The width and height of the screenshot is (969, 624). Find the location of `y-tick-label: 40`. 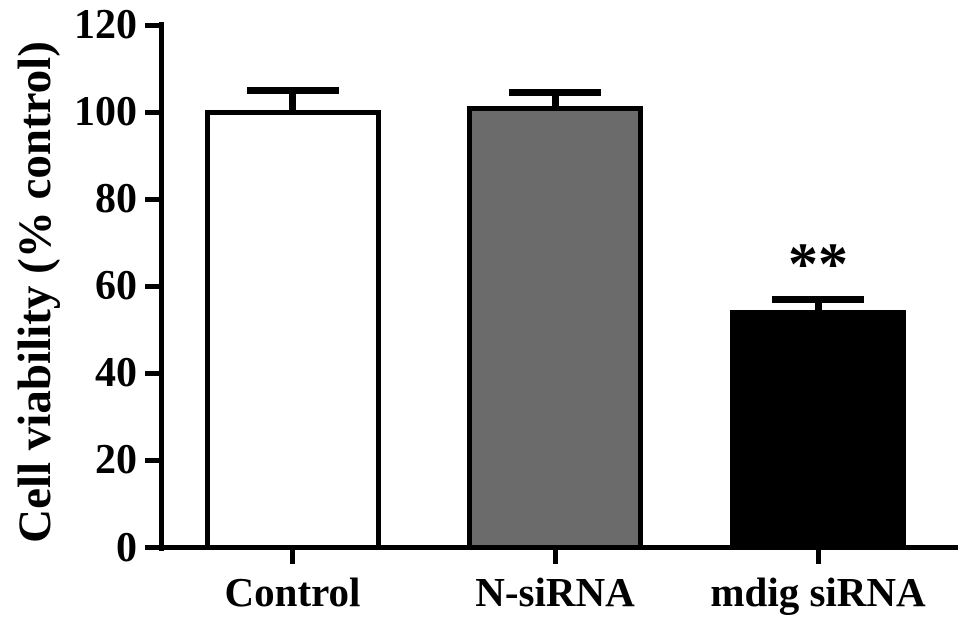

y-tick-label: 40 is located at coordinates (116, 373).